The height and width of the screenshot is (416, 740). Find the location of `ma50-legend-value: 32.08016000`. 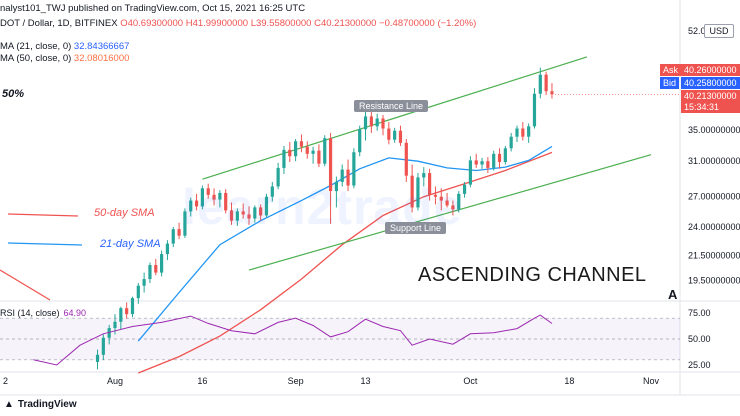

ma50-legend-value: 32.08016000 is located at coordinates (101, 58).